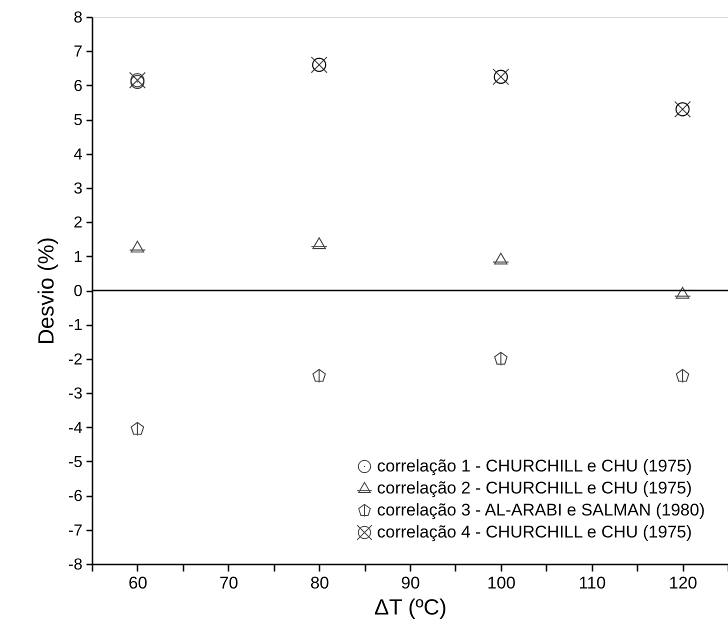  What do you see at coordinates (320, 583) in the screenshot?
I see `x-tick-label: 80` at bounding box center [320, 583].